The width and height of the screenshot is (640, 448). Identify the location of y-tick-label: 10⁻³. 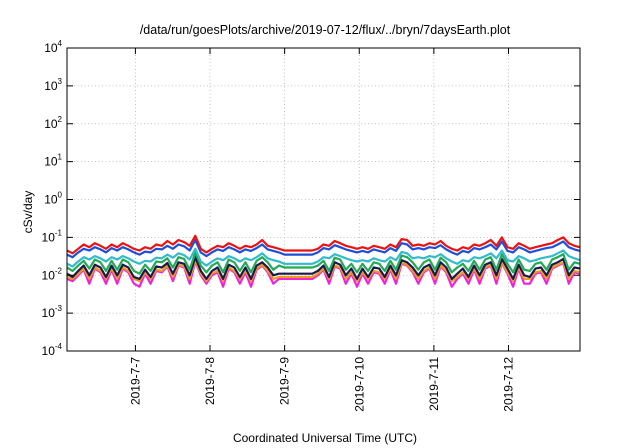
(52, 312).